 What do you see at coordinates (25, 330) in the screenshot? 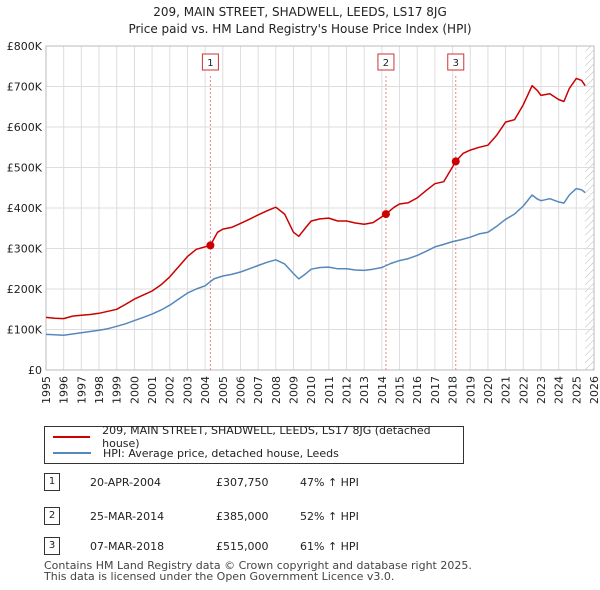
I see `y-tick-label: £100K` at bounding box center [25, 330].